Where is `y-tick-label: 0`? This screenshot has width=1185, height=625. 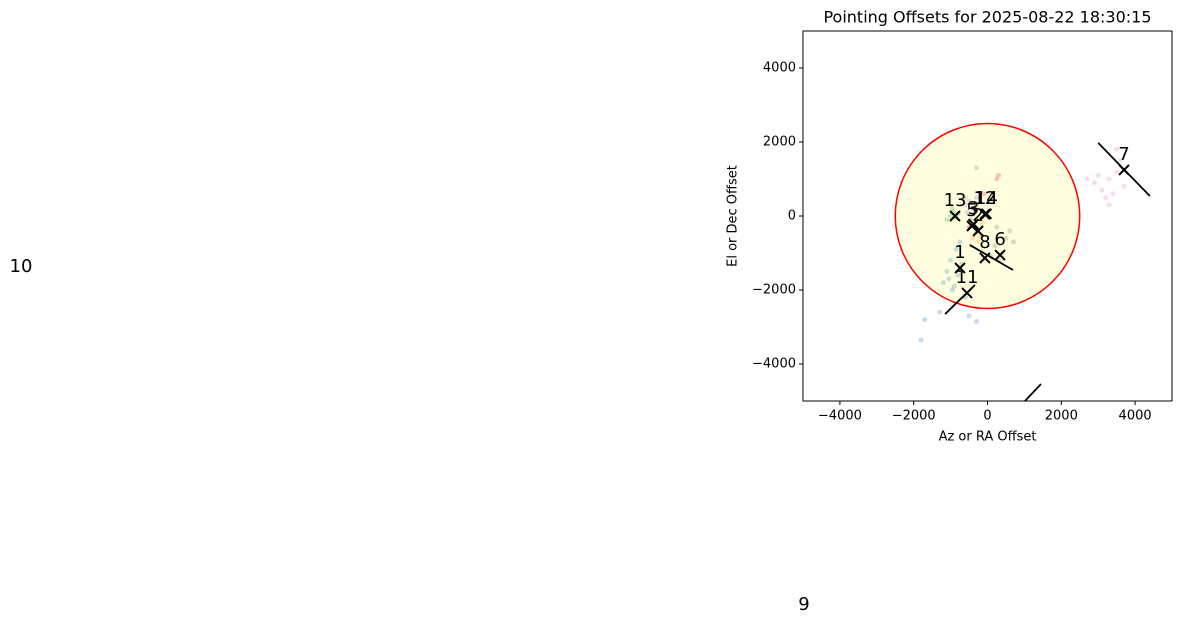
y-tick-label: 0 is located at coordinates (792, 216).